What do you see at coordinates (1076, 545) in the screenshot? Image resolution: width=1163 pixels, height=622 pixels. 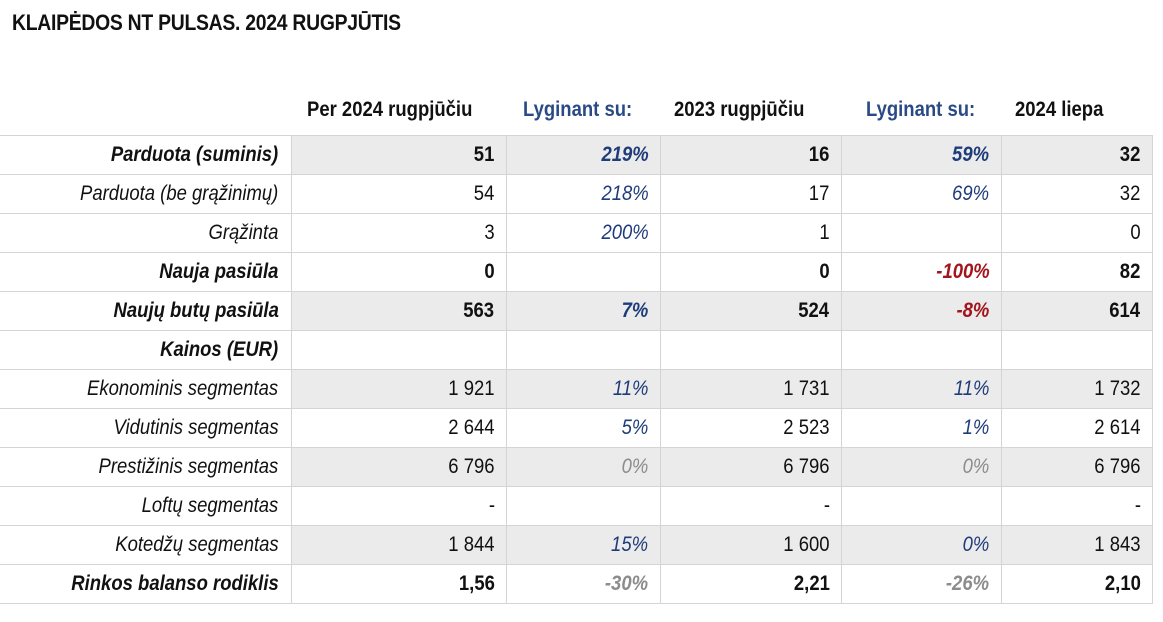 I see `cell-previous-month: 1 843` at bounding box center [1076, 545].